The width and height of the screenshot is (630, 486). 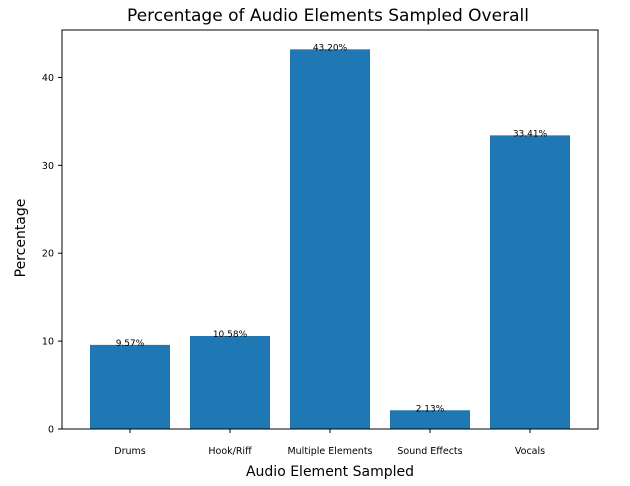 I want to click on y-tick-label: 0, so click(x=51, y=430).